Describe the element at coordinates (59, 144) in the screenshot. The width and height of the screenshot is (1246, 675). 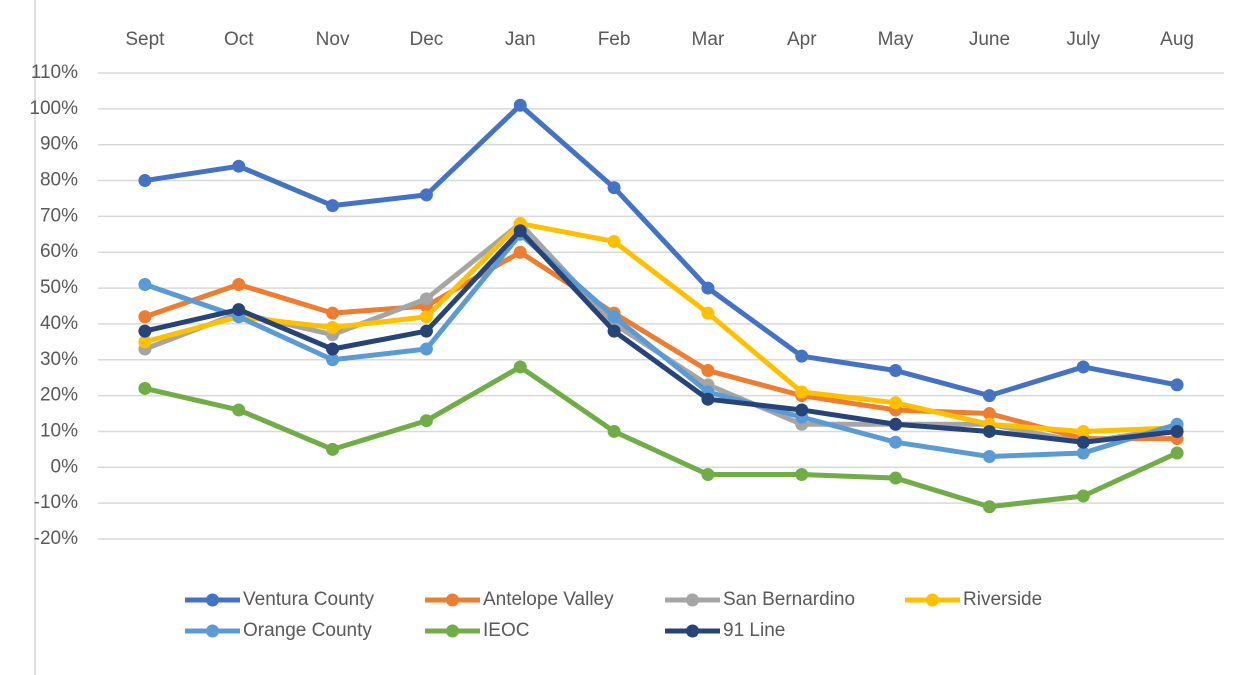
I see `y-tick-label: 90%` at that location.